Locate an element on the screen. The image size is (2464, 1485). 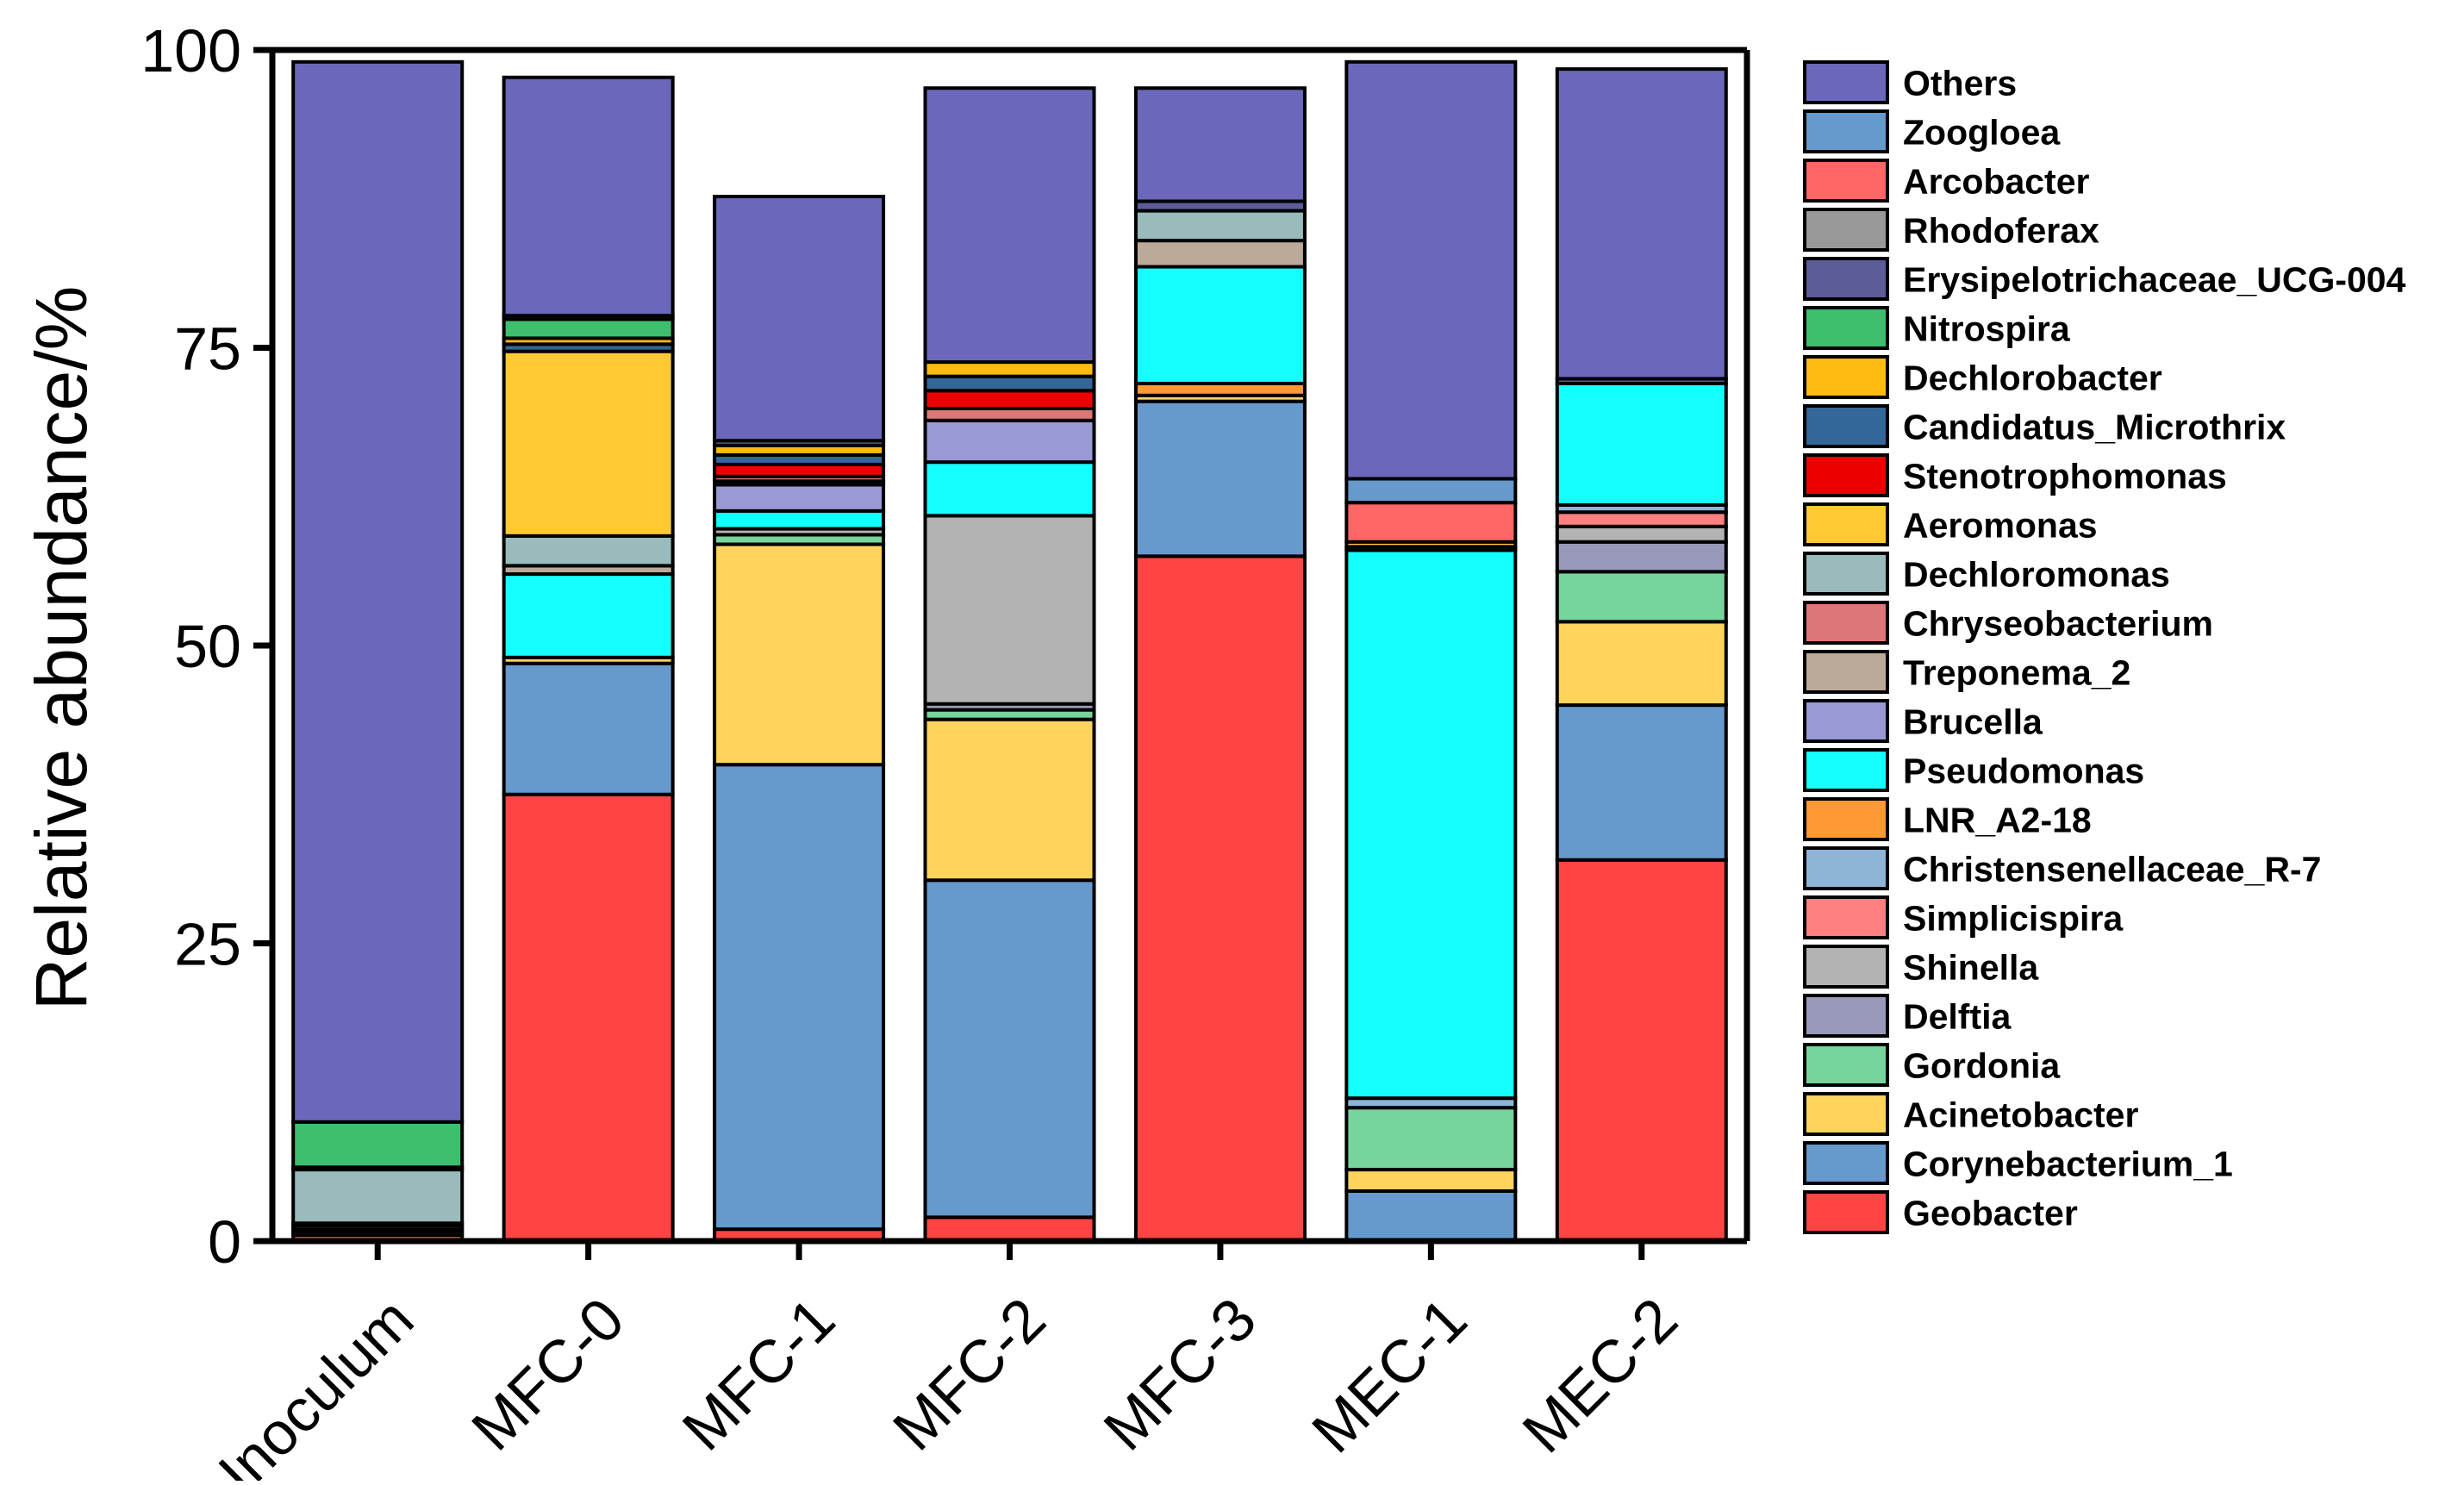
bar-segment-mfc-3-others is located at coordinates (1220, 144).